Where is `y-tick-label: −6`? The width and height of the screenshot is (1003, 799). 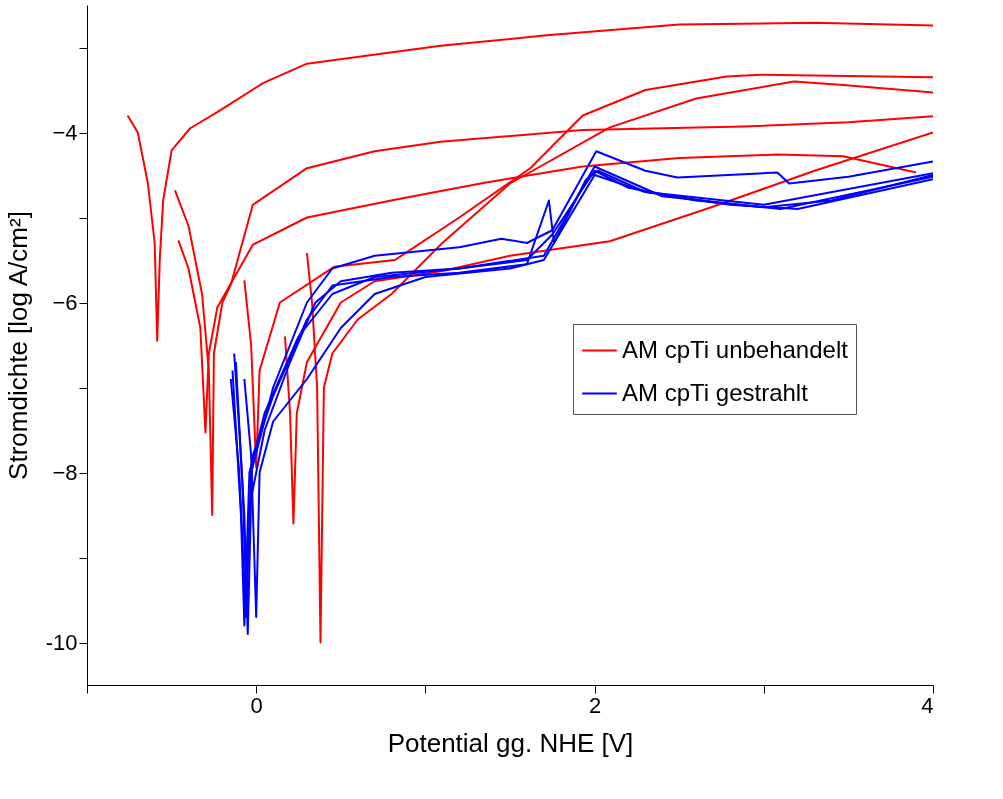
y-tick-label: −6 is located at coordinates (65, 302).